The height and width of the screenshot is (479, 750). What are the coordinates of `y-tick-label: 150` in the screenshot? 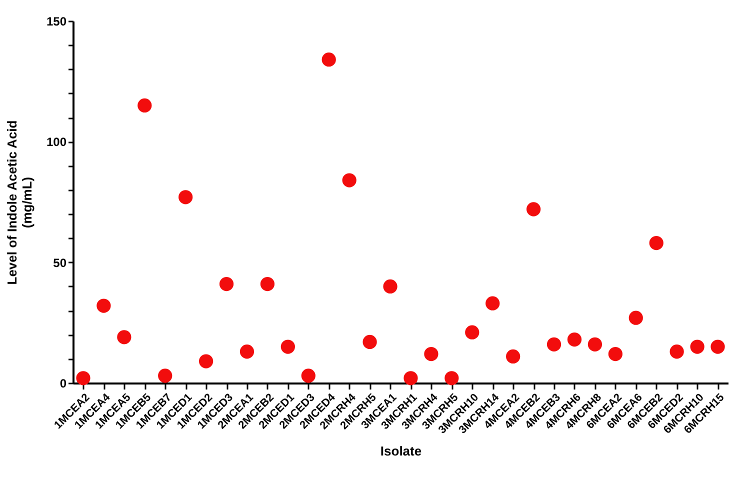 It's located at (56, 21).